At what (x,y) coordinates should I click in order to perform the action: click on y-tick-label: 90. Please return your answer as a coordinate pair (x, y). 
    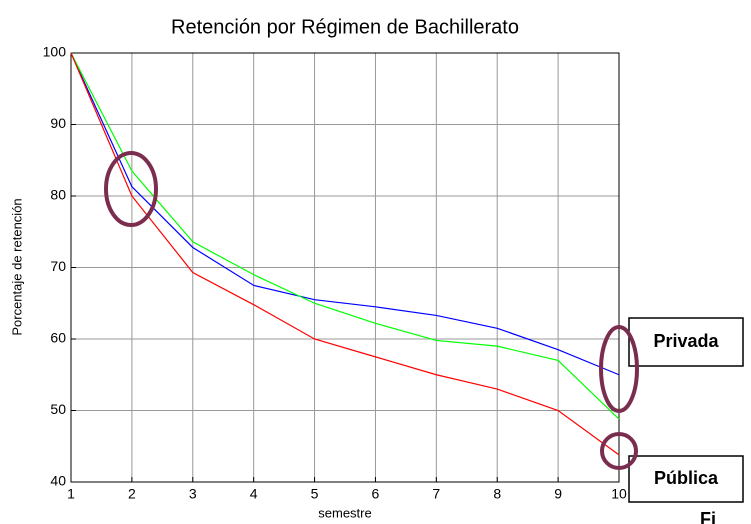
    Looking at the image, I should click on (58, 123).